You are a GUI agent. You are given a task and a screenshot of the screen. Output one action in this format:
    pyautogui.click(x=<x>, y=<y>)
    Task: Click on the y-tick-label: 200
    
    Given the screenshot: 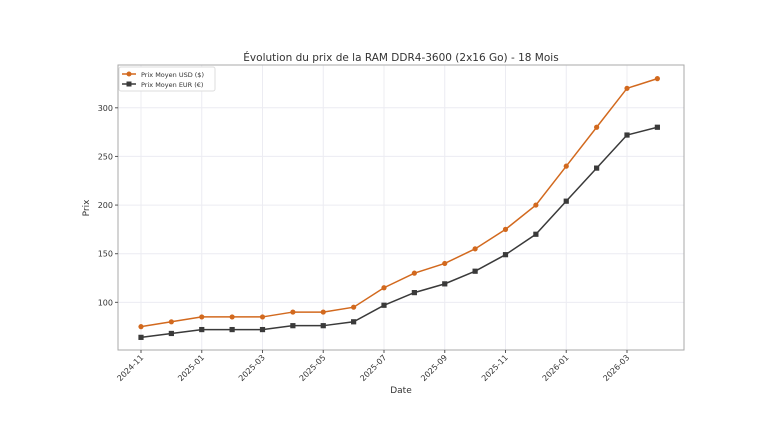 What is the action you would take?
    pyautogui.click(x=105, y=205)
    